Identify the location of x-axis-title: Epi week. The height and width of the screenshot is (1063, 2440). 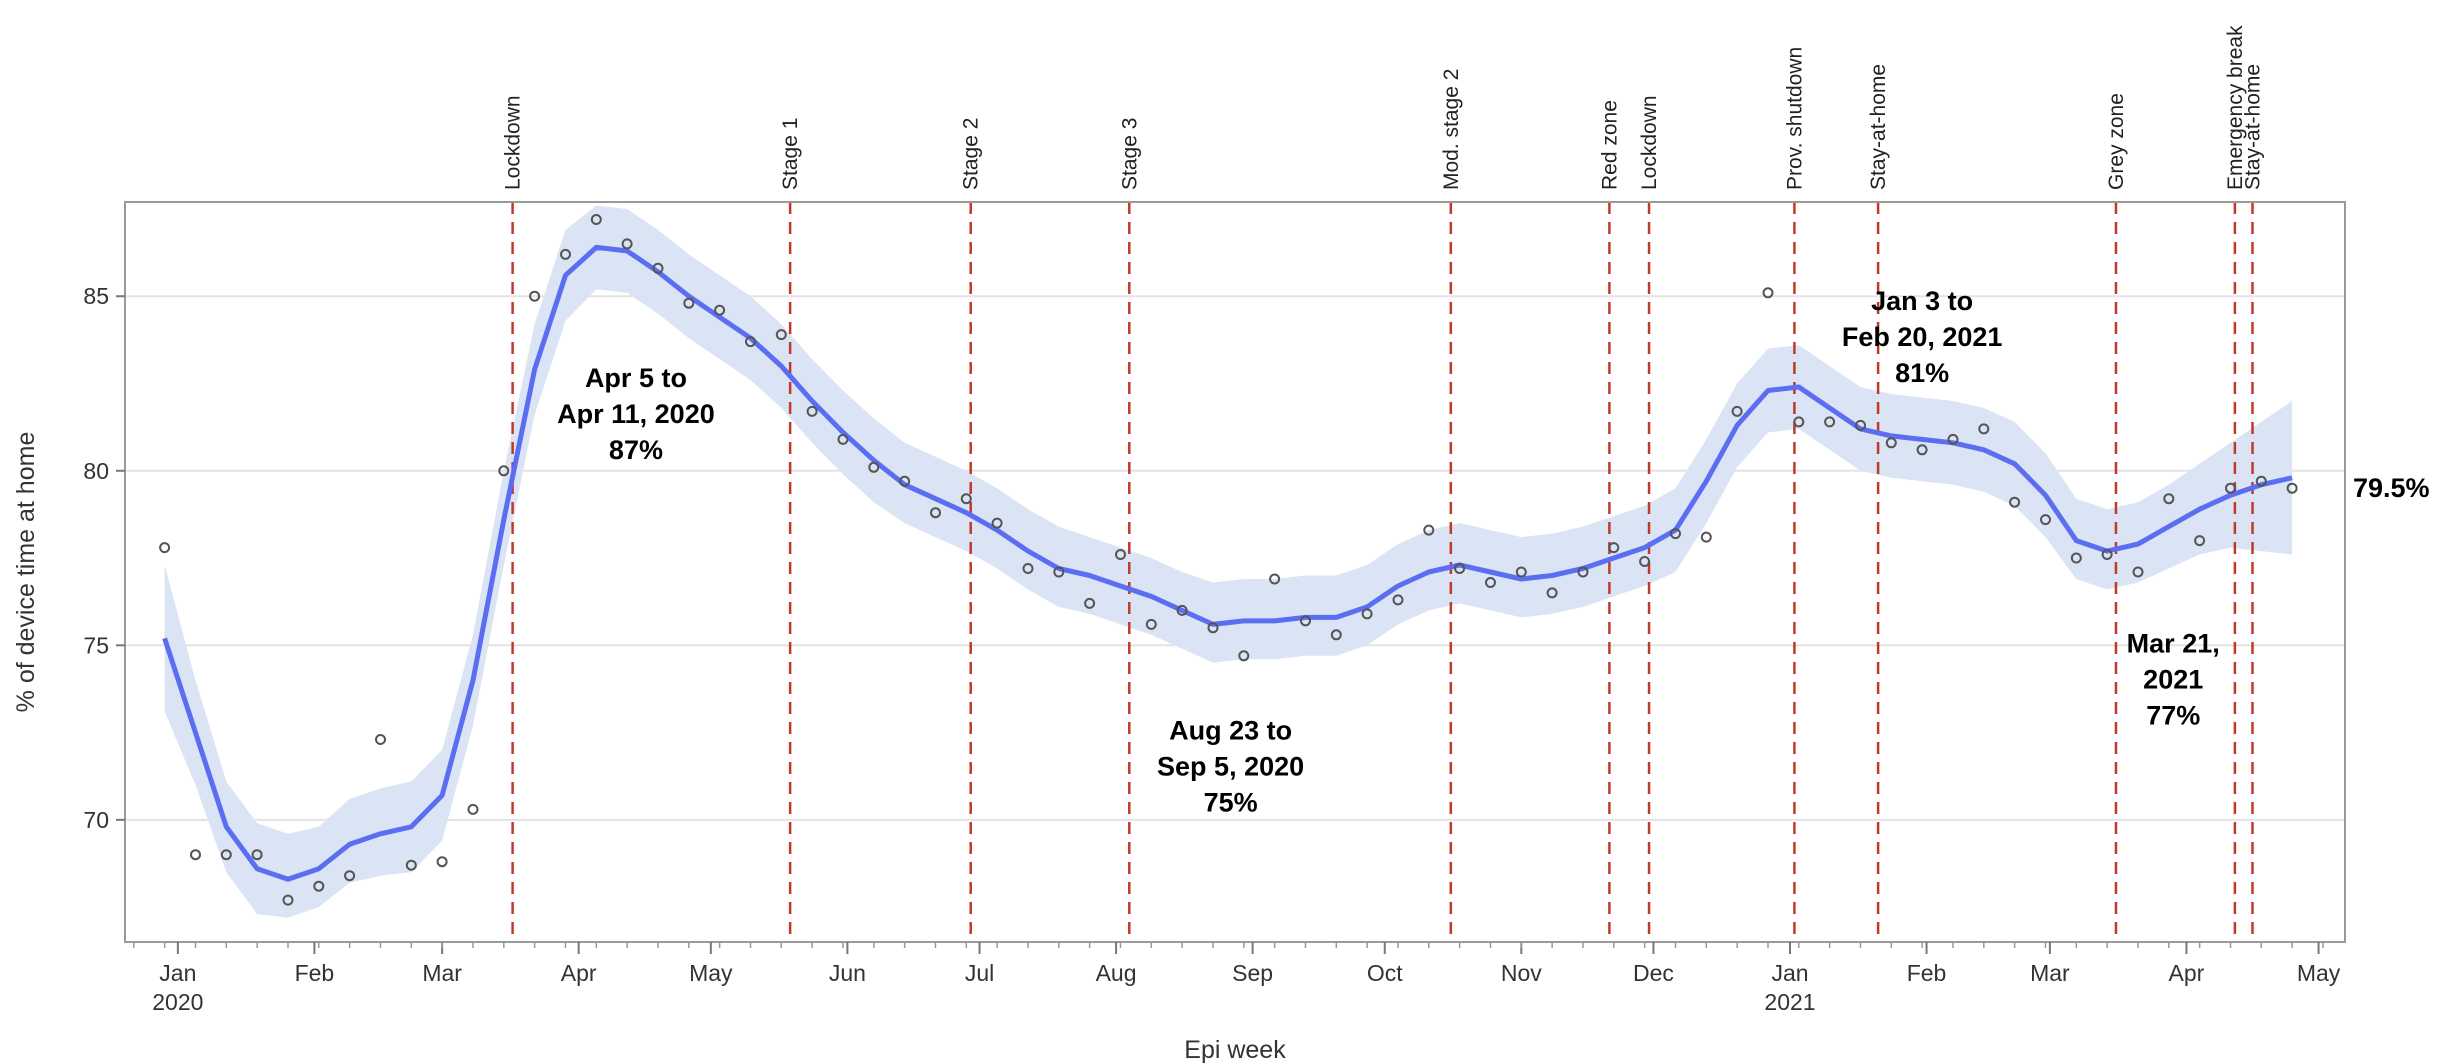
(1235, 1049).